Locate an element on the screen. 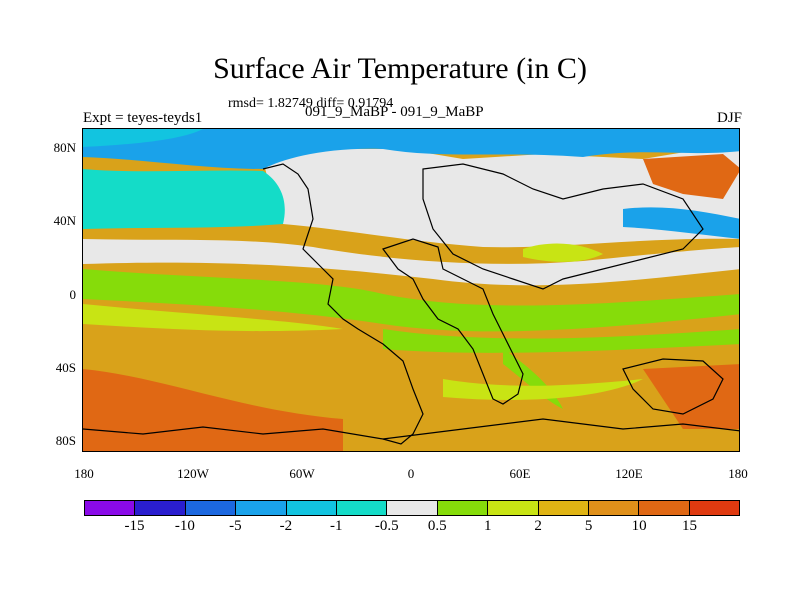 This screenshot has height=600, width=800. colorbar-label-1: -10 is located at coordinates (184, 526).